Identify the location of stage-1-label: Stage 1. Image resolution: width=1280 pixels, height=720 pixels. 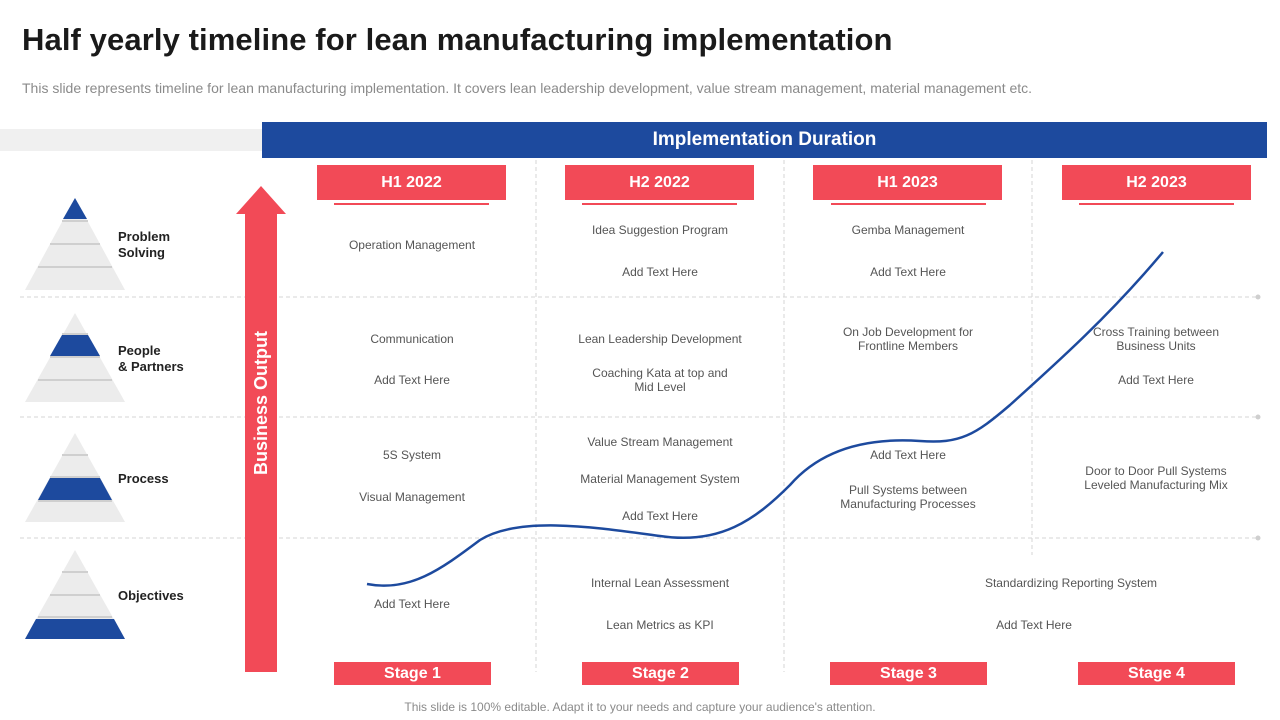
(412, 673).